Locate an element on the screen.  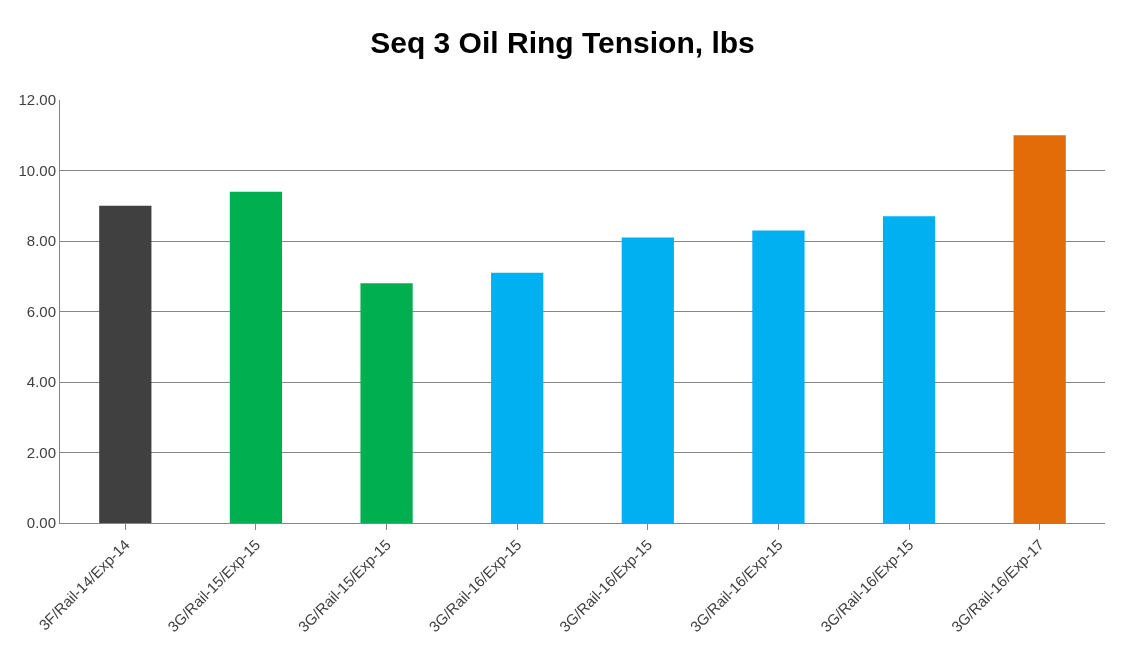
y-tick-label: 8.00 is located at coordinates (41, 241).